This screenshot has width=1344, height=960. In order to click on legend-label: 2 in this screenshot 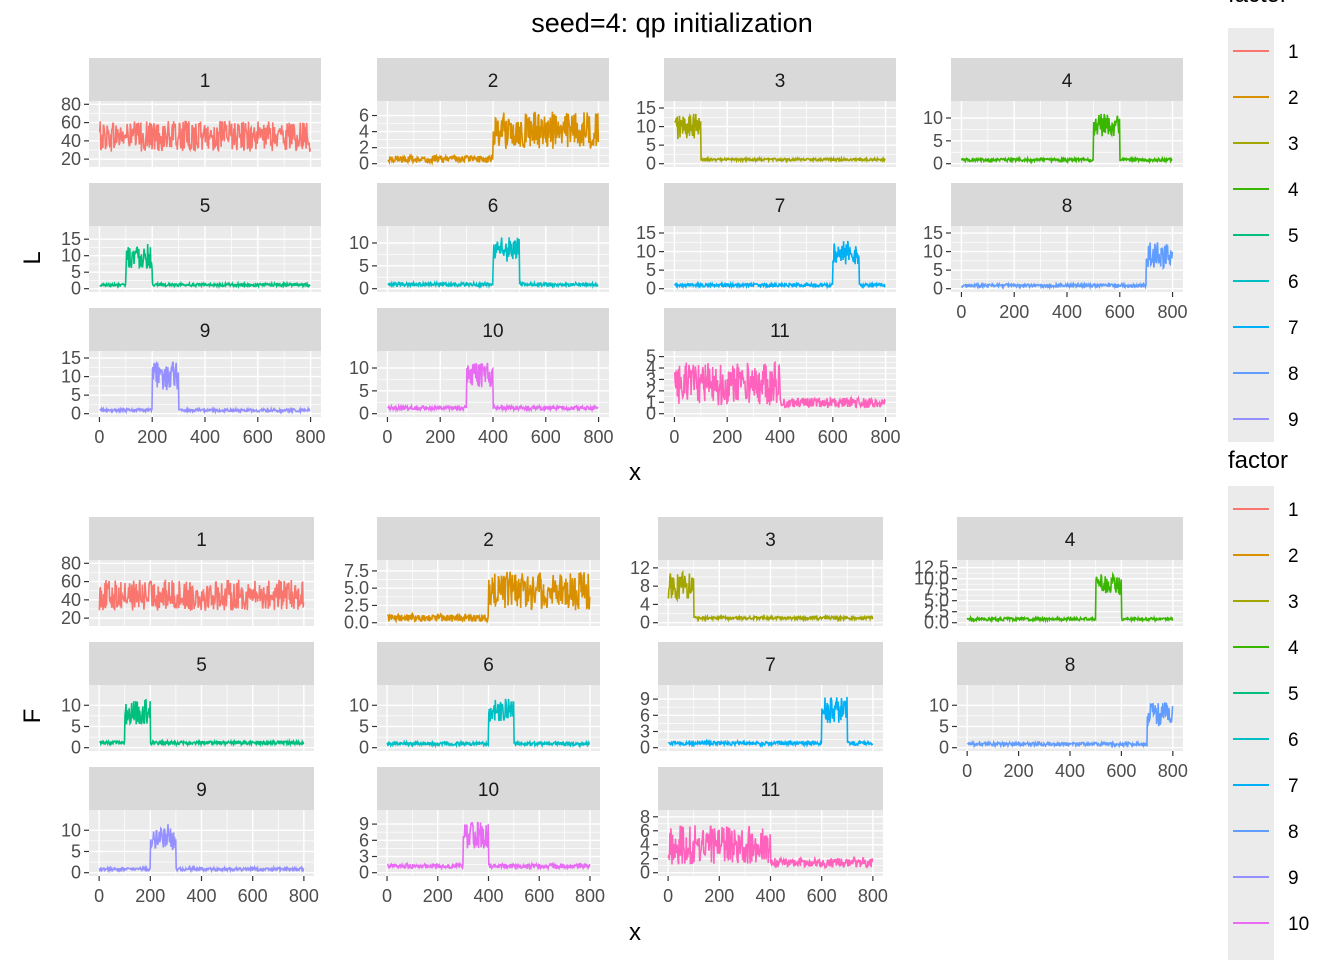, I will do `click(1293, 556)`.